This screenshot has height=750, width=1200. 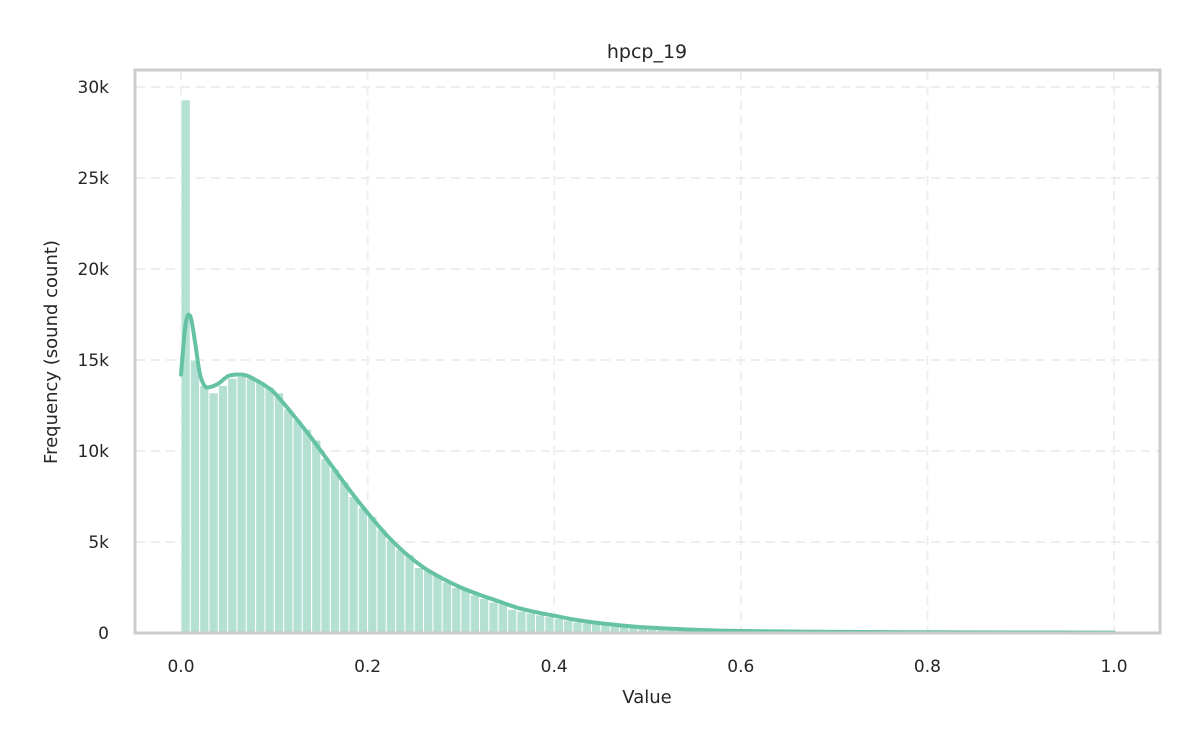 What do you see at coordinates (94, 452) in the screenshot?
I see `y-tick-label: 10k` at bounding box center [94, 452].